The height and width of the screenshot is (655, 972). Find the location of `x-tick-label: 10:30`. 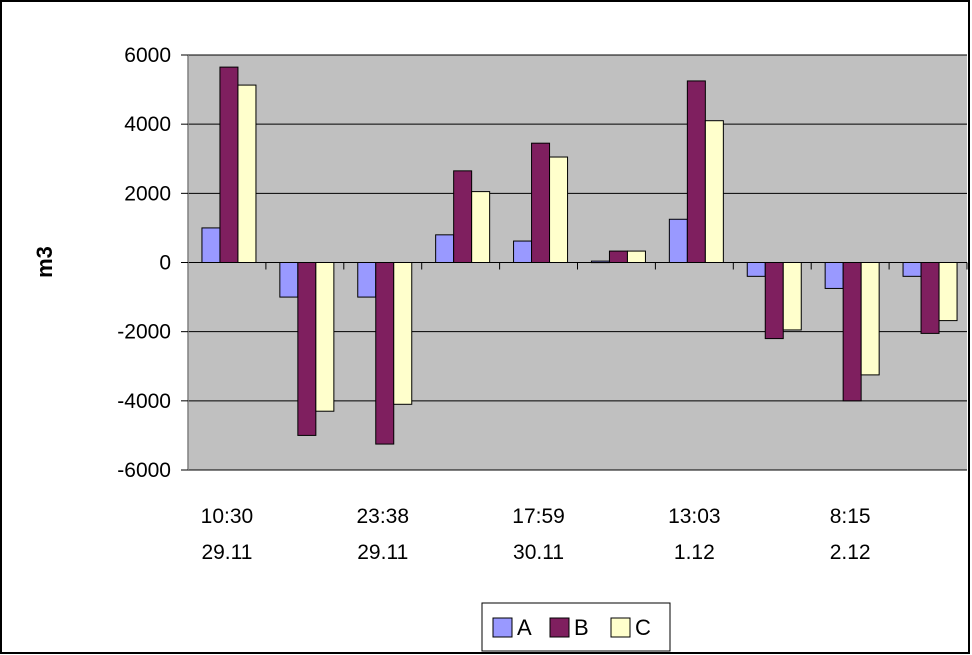

x-tick-label: 10:30 is located at coordinates (227, 516).